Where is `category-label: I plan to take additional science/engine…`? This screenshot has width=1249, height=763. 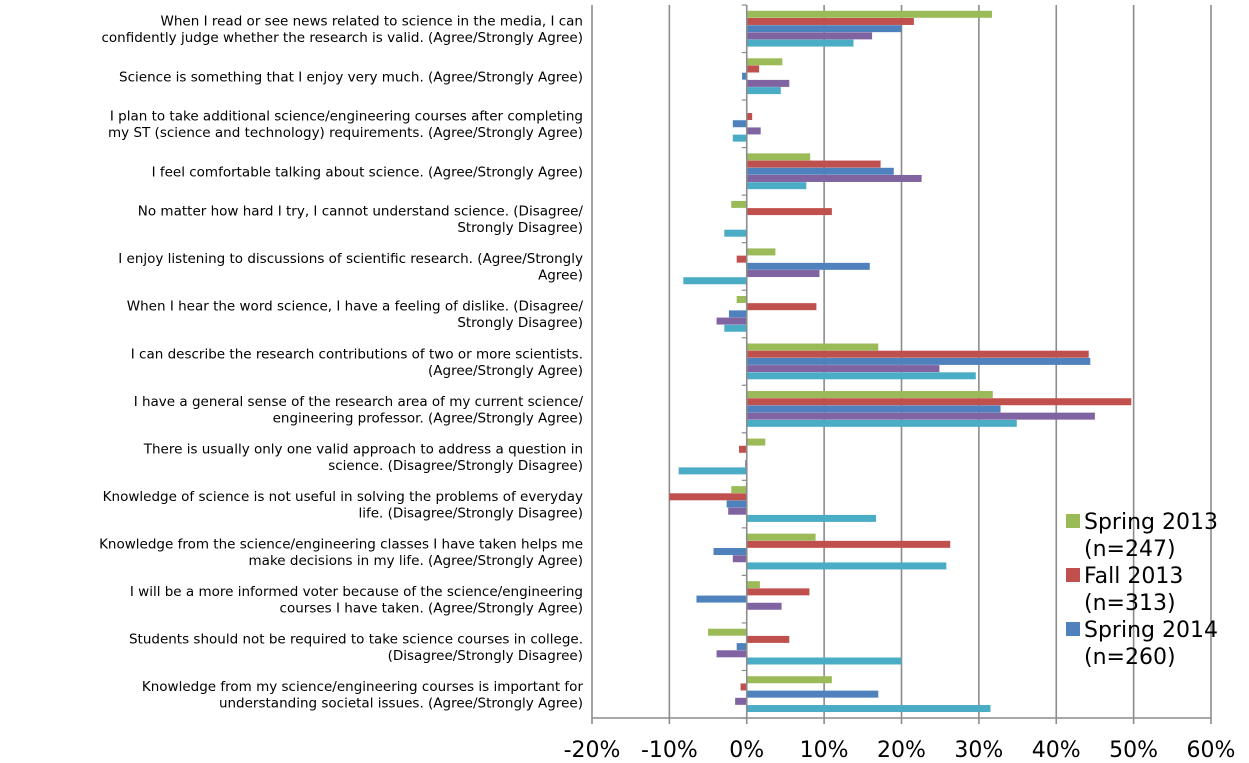 category-label: I plan to take additional science/engine… is located at coordinates (345, 125).